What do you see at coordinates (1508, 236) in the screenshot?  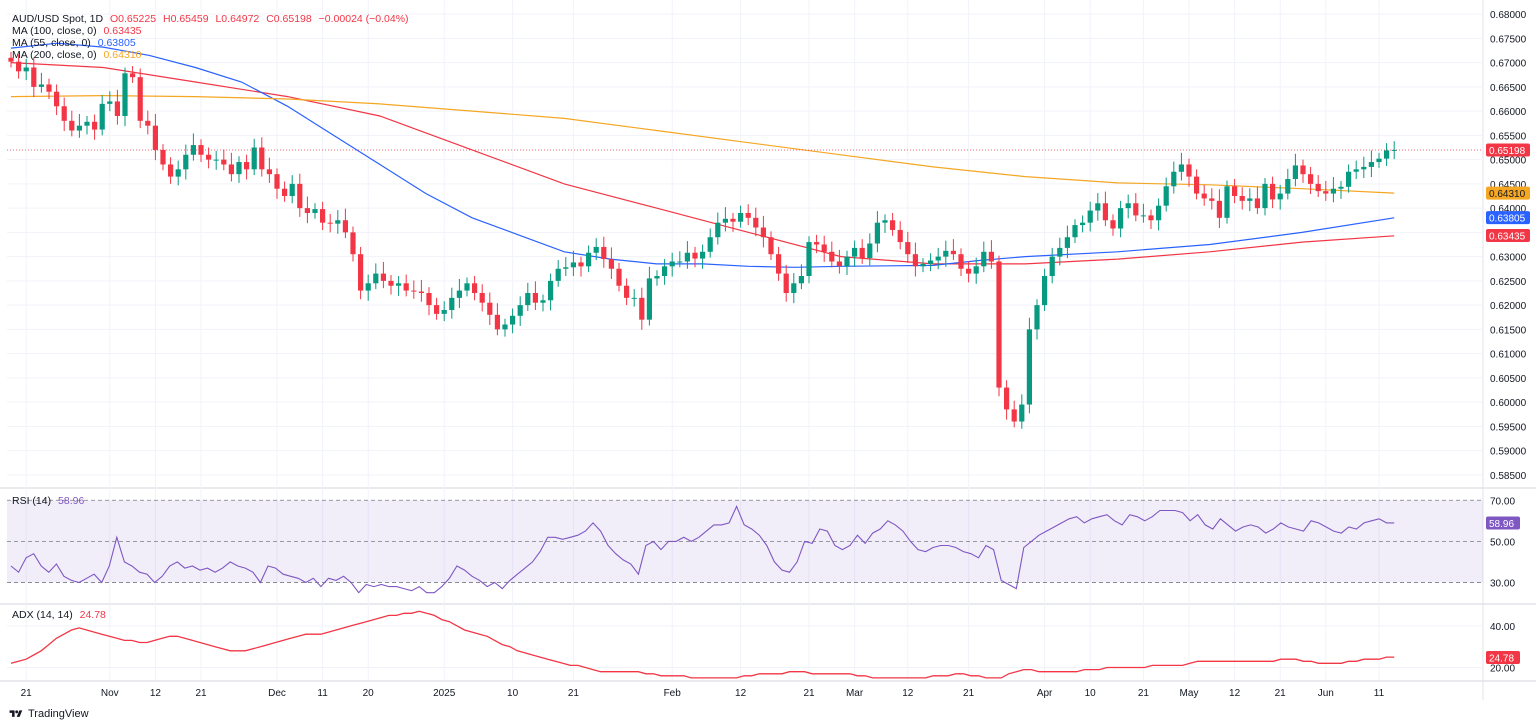 I see `ma100-badge` at bounding box center [1508, 236].